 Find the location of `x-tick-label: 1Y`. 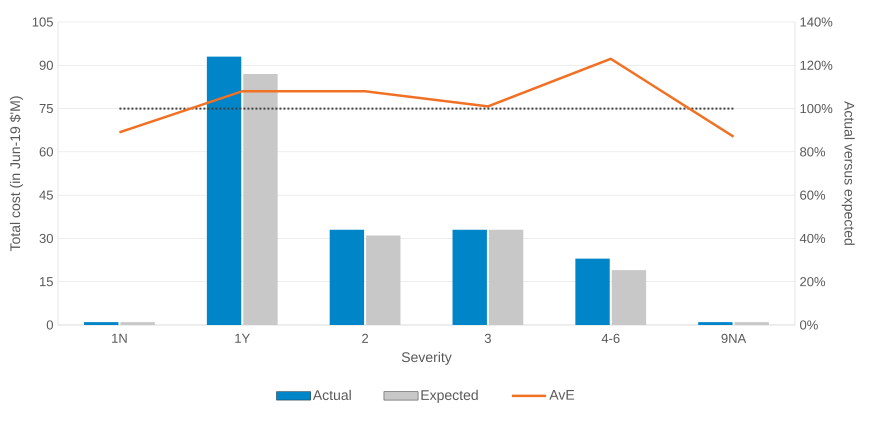

x-tick-label: 1Y is located at coordinates (242, 338).